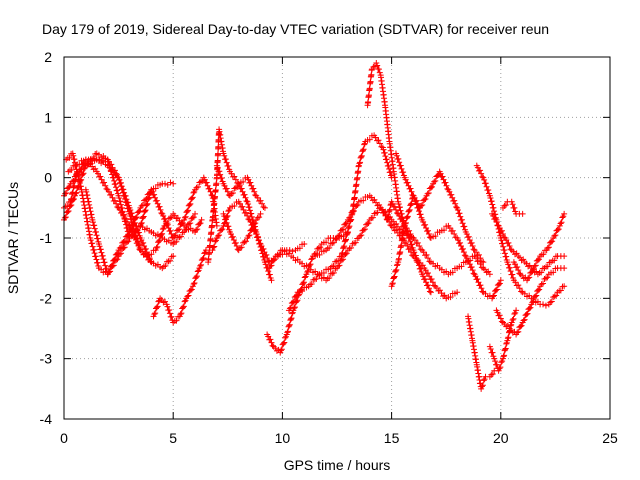  What do you see at coordinates (48, 117) in the screenshot?
I see `y-tick-label: 1` at bounding box center [48, 117].